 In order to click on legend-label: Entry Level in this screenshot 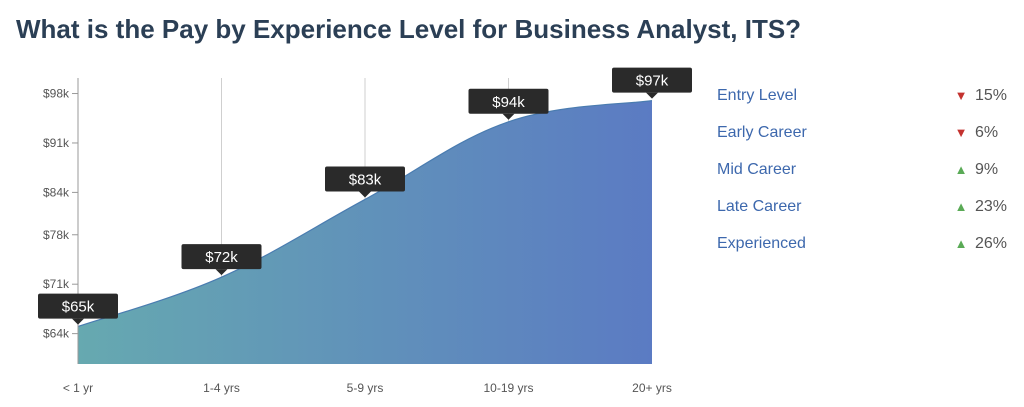, I will do `click(757, 95)`.